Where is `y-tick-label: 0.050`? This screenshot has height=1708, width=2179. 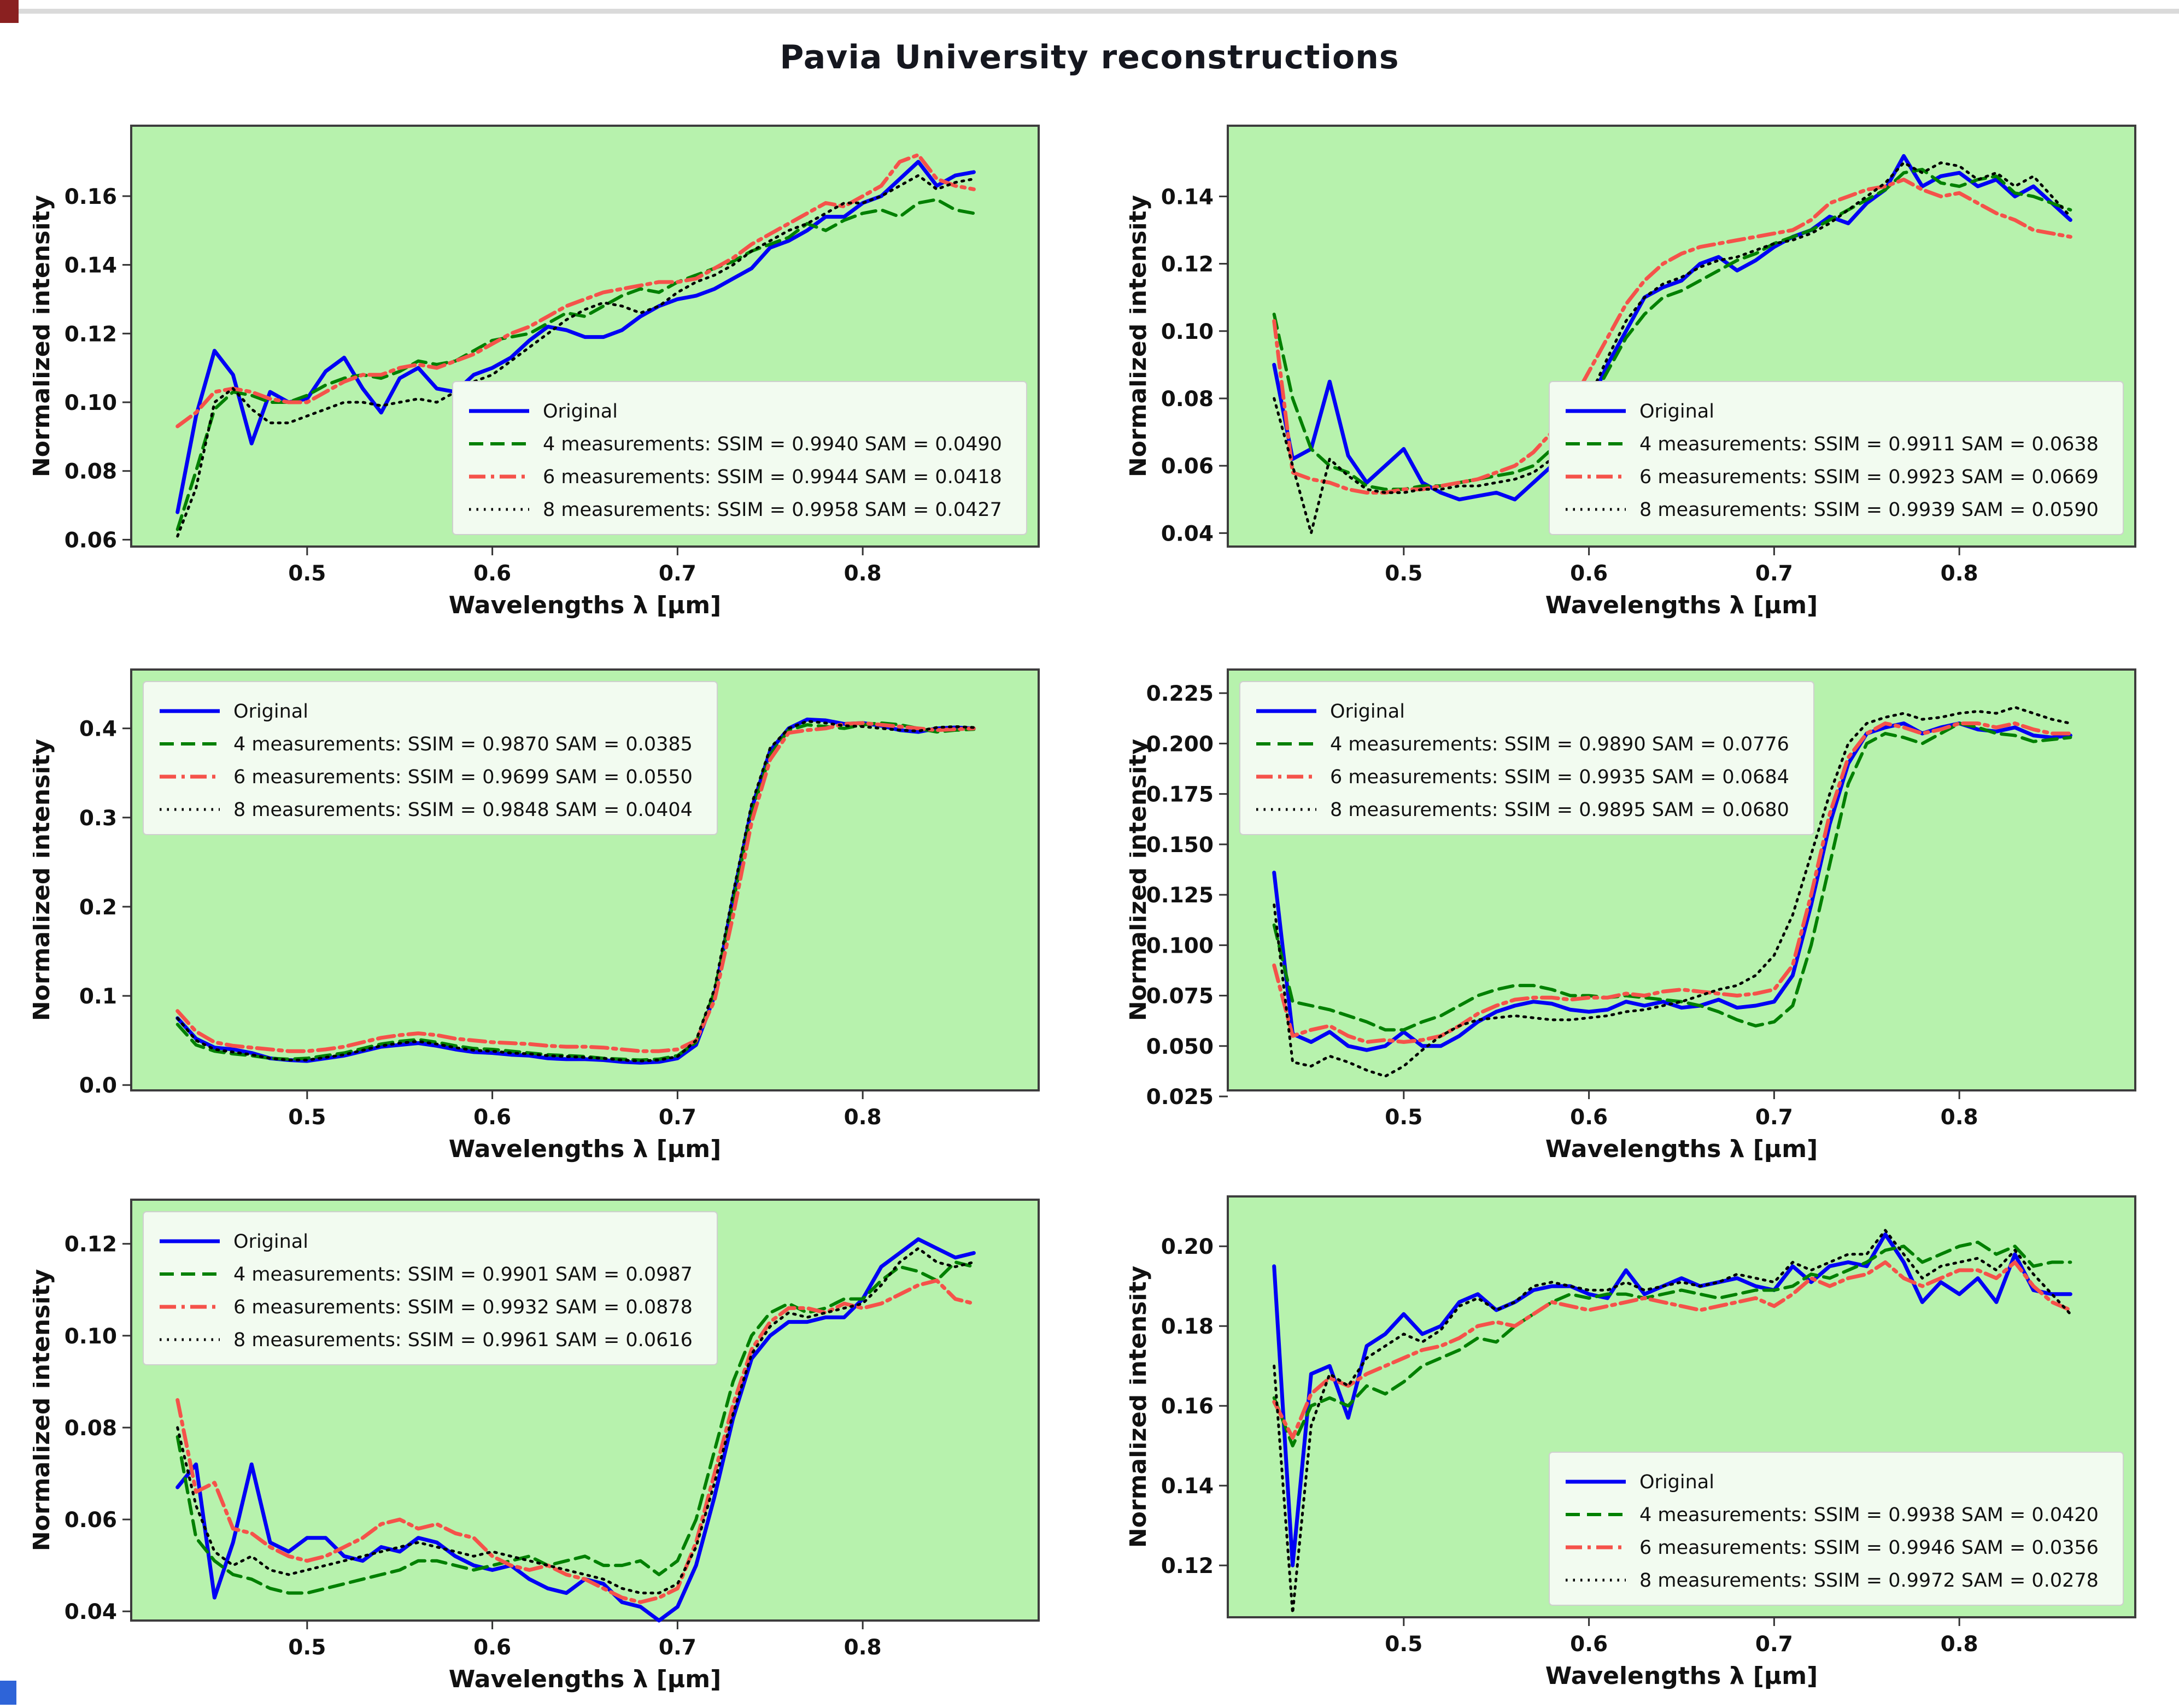
y-tick-label: 0.050 is located at coordinates (1180, 1047).